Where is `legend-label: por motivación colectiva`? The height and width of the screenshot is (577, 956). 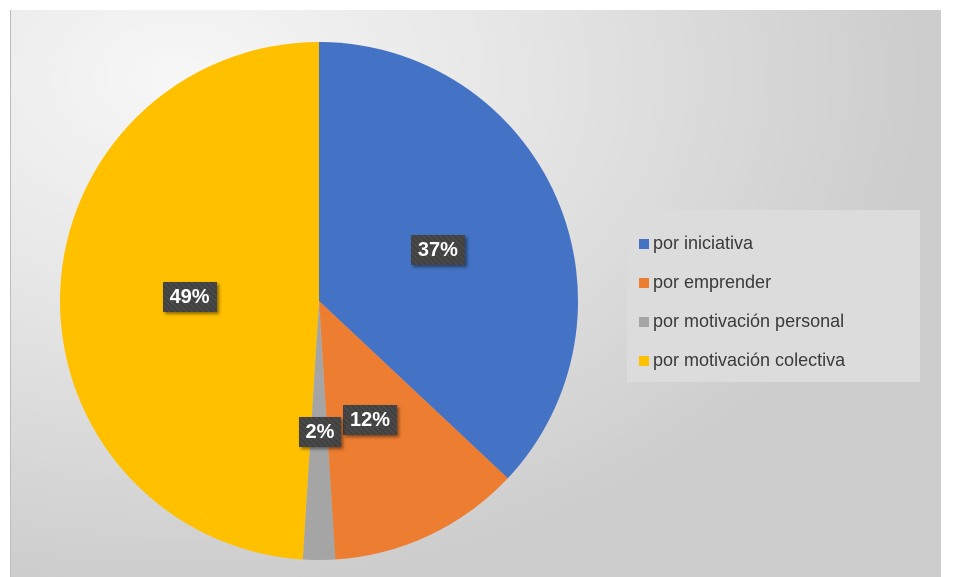
legend-label: por motivación colectiva is located at coordinates (749, 360).